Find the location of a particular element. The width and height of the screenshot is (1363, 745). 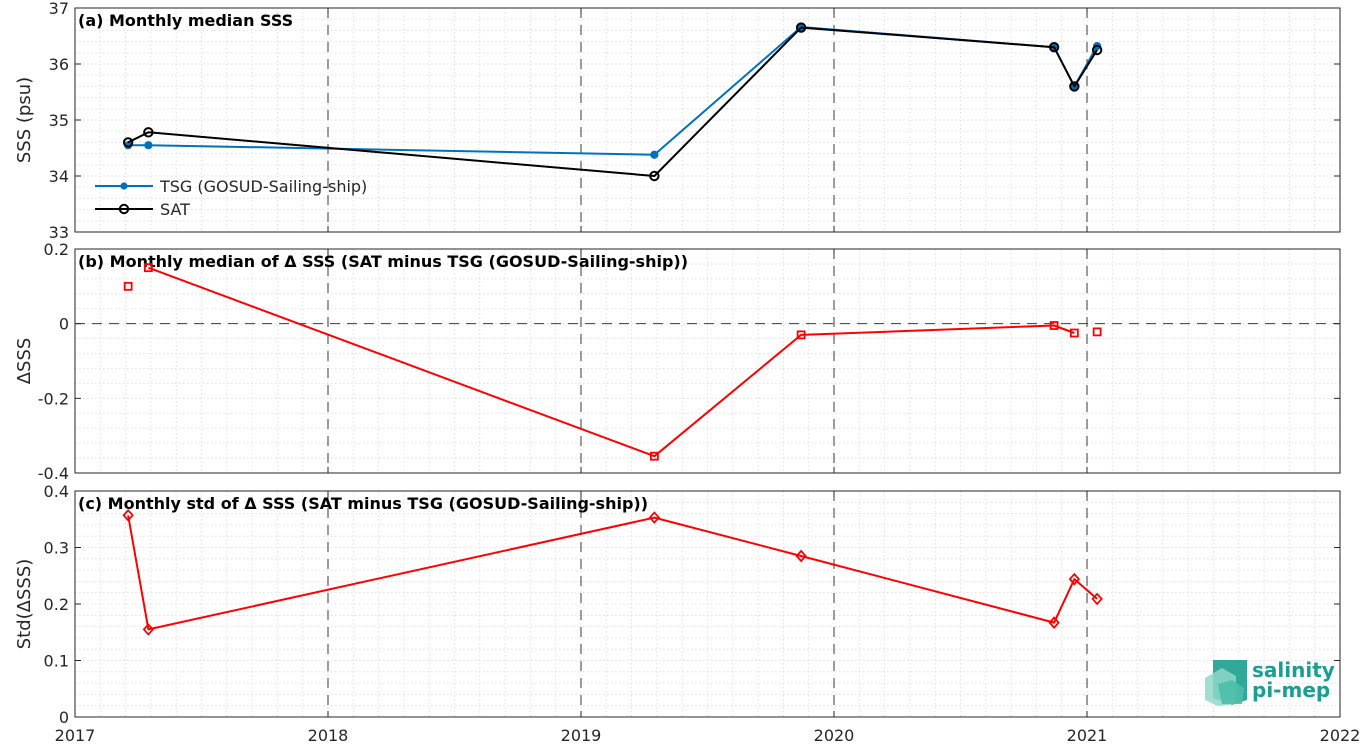

salinity-pimep-logo: salinity pi-mep is located at coordinates (1270, 682).